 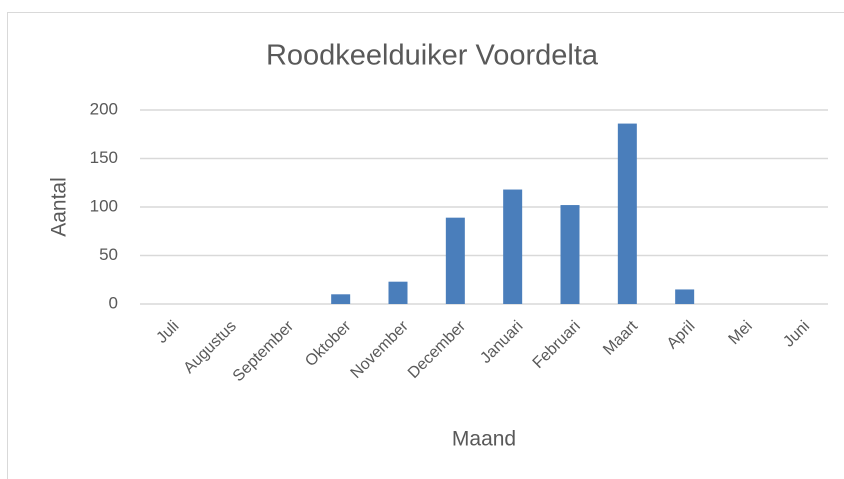 What do you see at coordinates (380, 349) in the screenshot?
I see `x-tick-label: November` at bounding box center [380, 349].